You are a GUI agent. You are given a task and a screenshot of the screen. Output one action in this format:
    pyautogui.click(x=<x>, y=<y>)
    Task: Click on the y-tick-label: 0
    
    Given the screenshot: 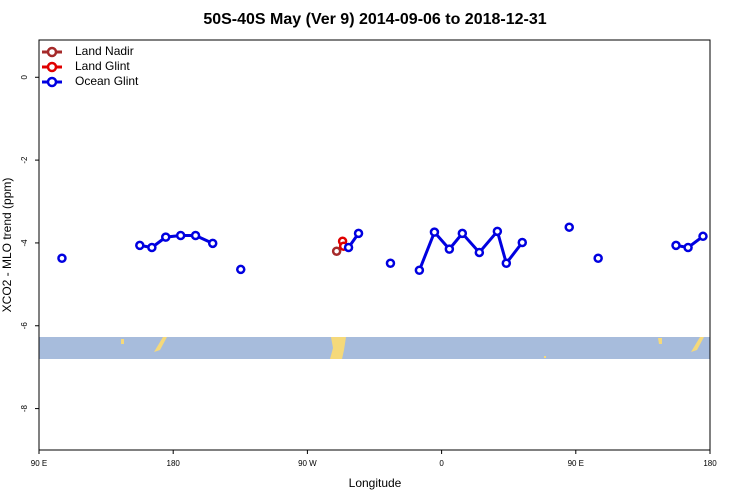 What is the action you would take?
    pyautogui.click(x=24, y=76)
    